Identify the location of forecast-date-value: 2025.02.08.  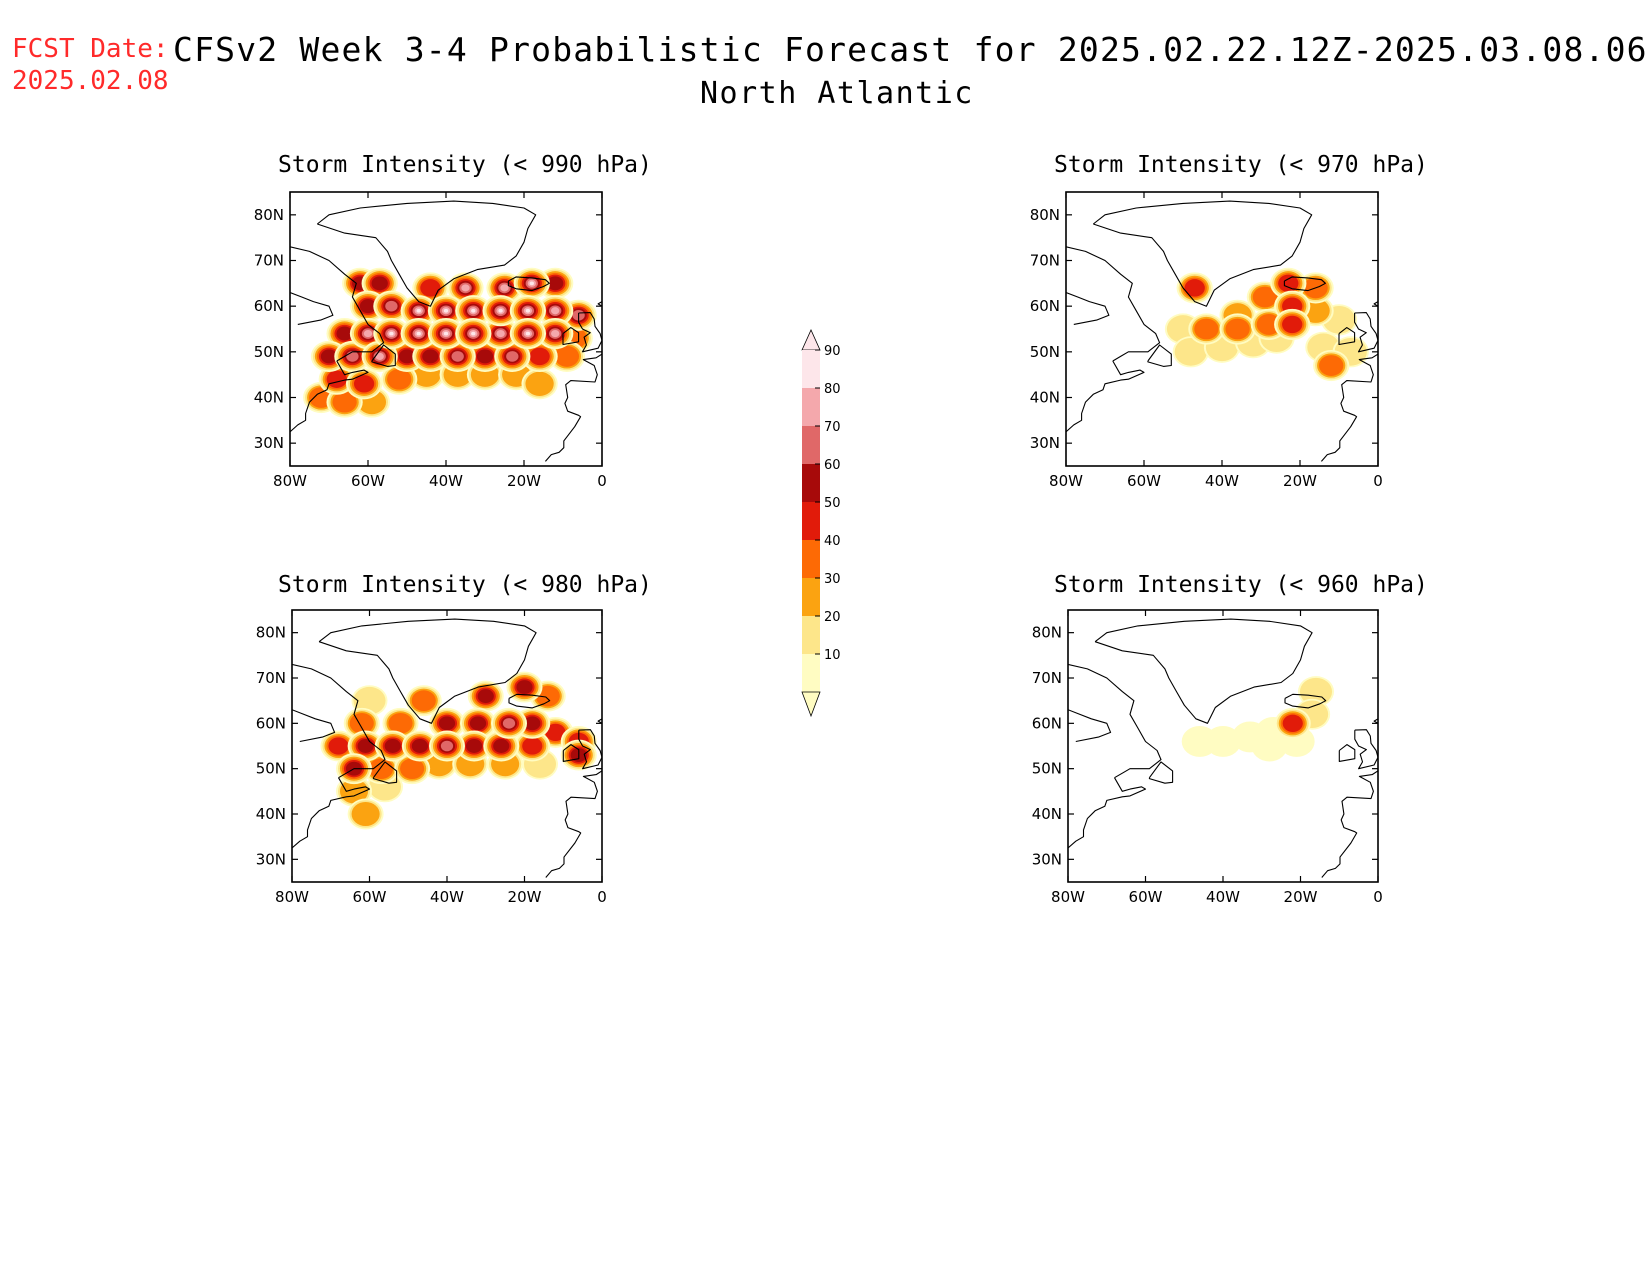
(90, 81).